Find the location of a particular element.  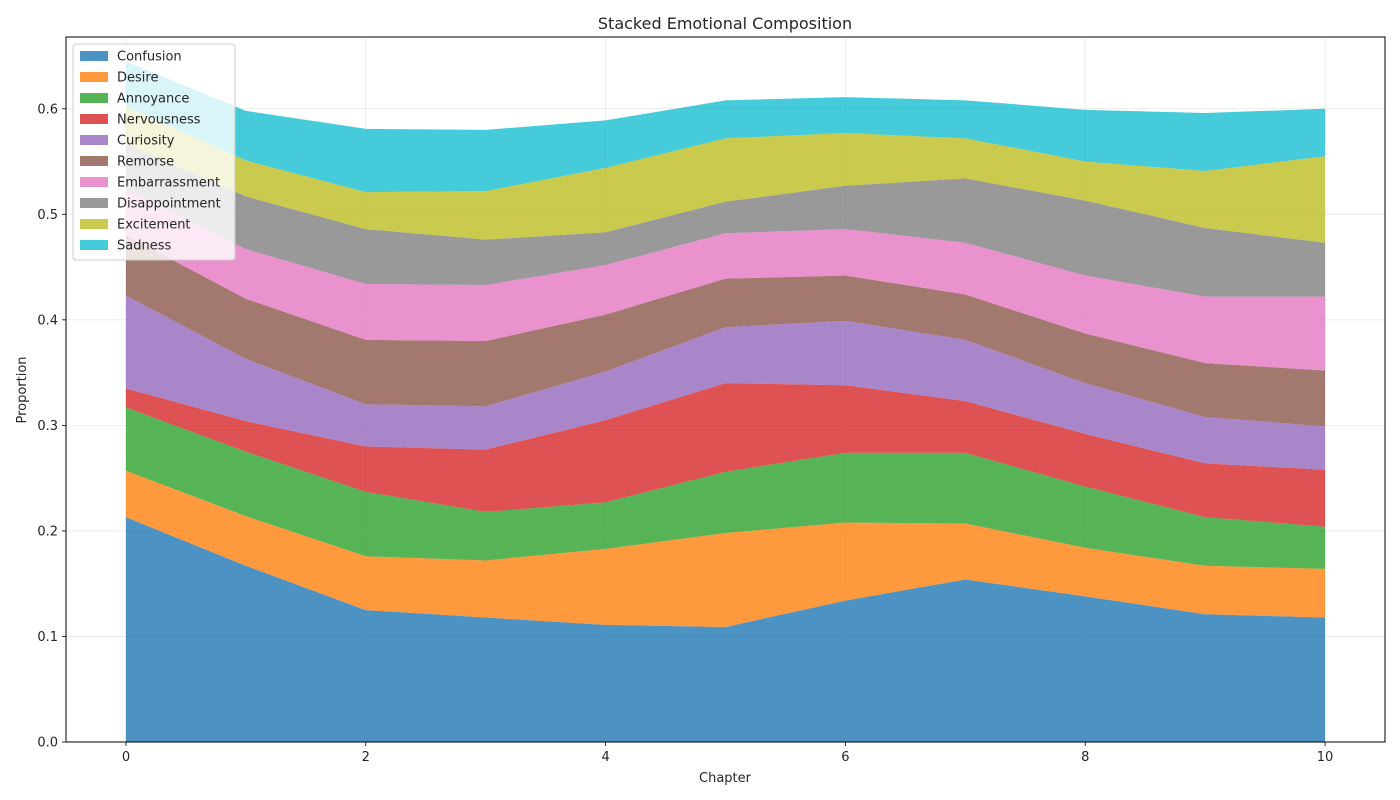

y-tick-label: 0.4 is located at coordinates (47, 320).